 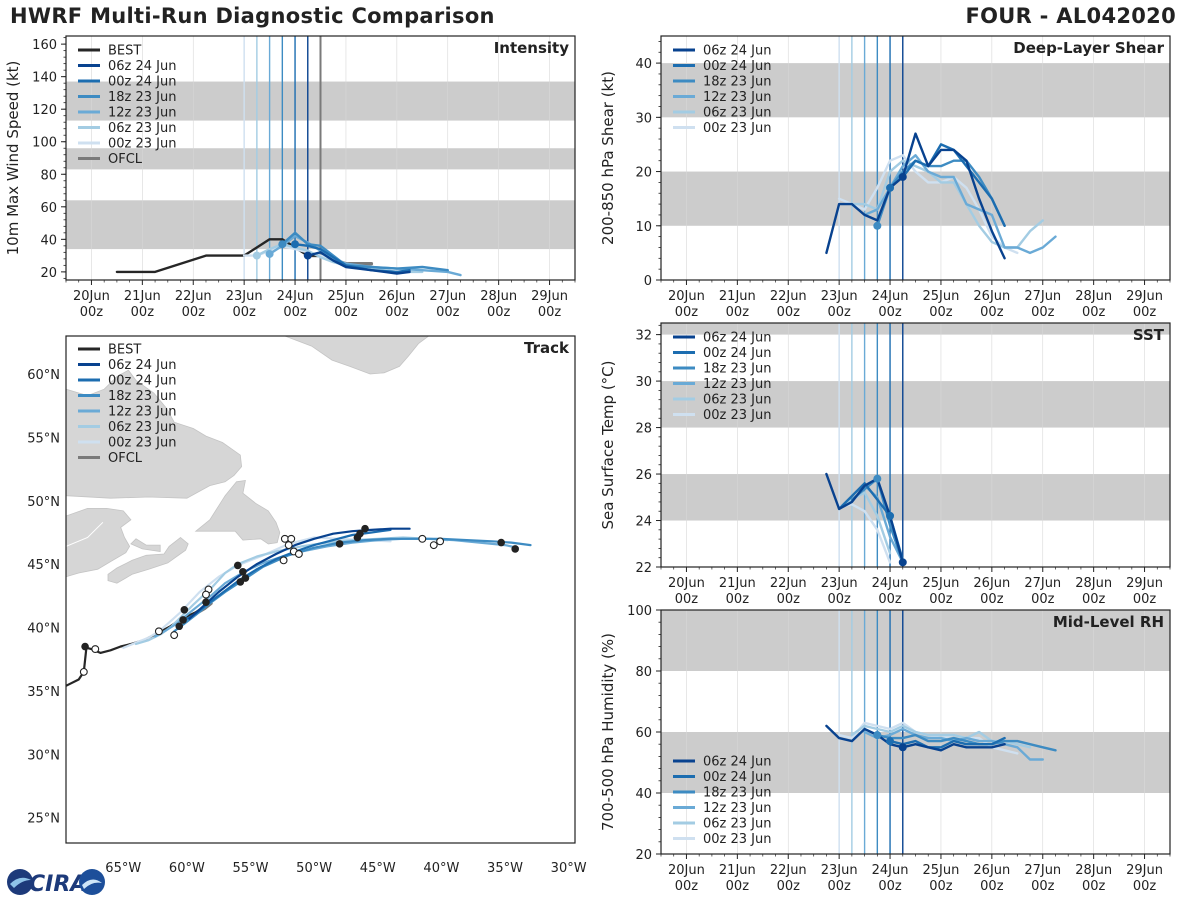 I want to click on shear-title: Deep-Layer Shear, so click(x=1088, y=48).